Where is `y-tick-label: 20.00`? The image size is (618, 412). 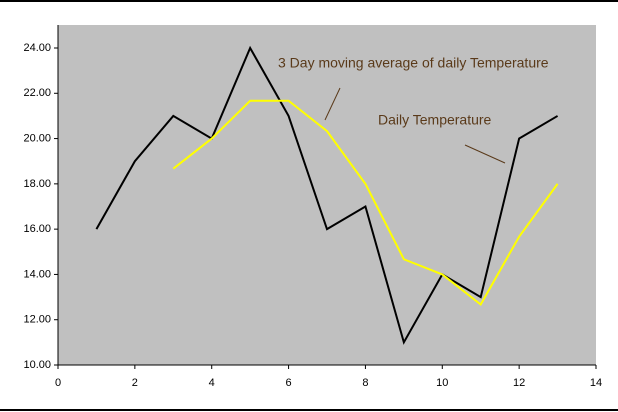
y-tick-label: 20.00 is located at coordinates (37, 138).